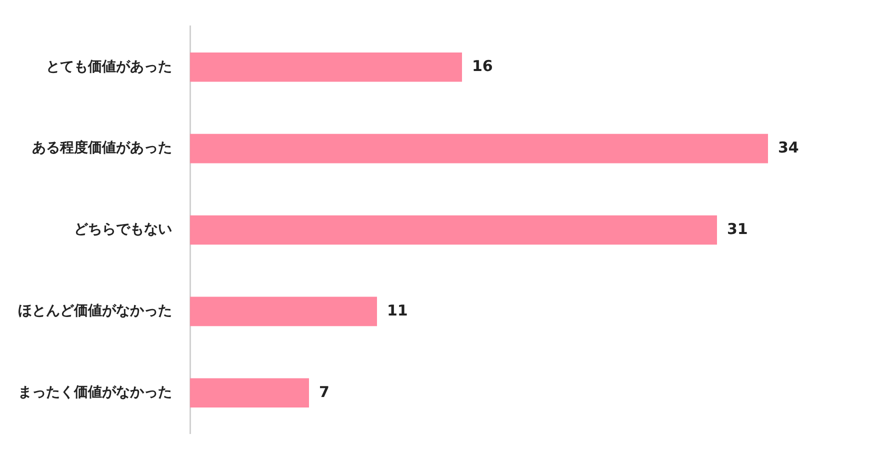  Describe the element at coordinates (95, 311) in the screenshot. I see `y-tick-label: ほとんど価値がなかった` at that location.